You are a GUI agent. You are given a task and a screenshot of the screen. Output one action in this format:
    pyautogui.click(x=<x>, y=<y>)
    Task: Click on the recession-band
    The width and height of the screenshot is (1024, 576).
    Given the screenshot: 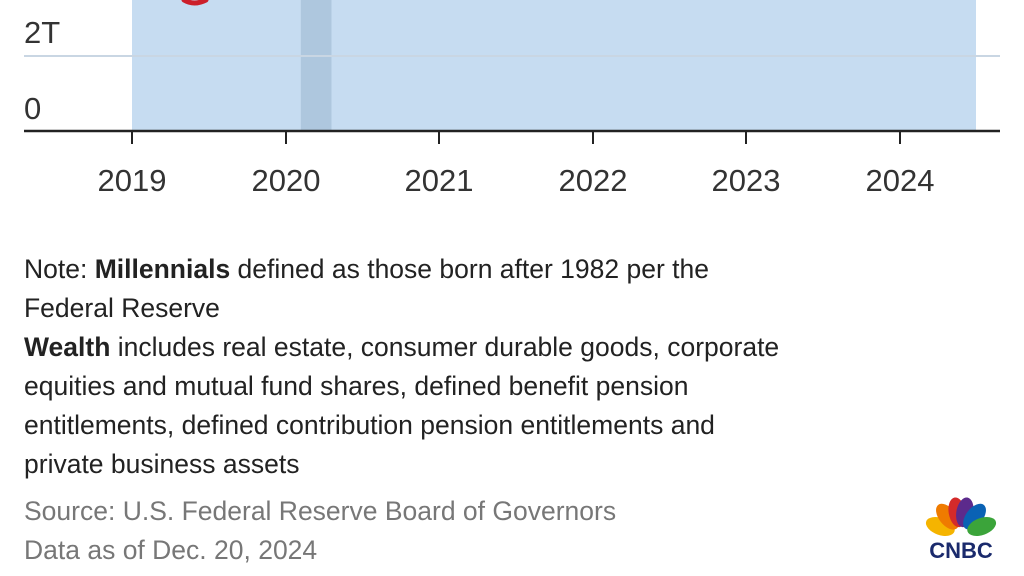 What is the action you would take?
    pyautogui.click(x=316, y=65)
    